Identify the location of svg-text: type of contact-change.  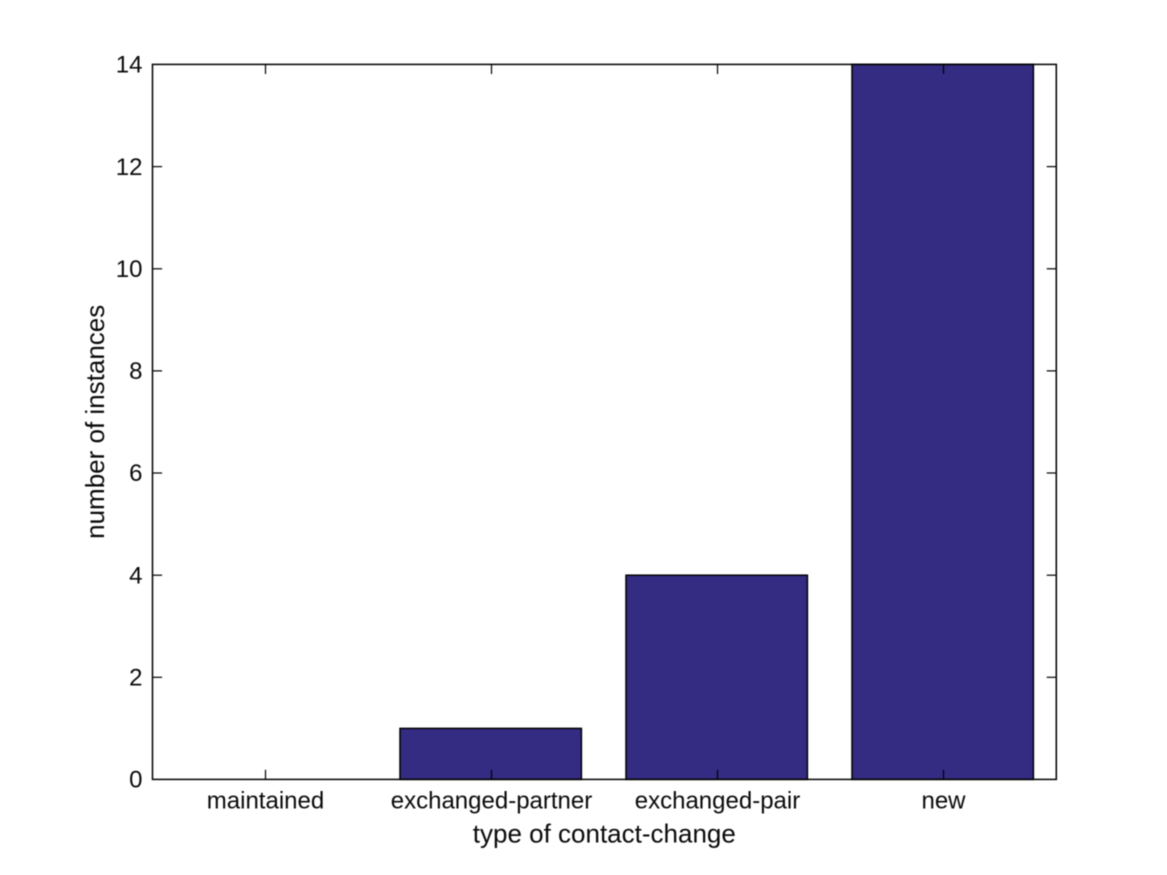
(604, 834).